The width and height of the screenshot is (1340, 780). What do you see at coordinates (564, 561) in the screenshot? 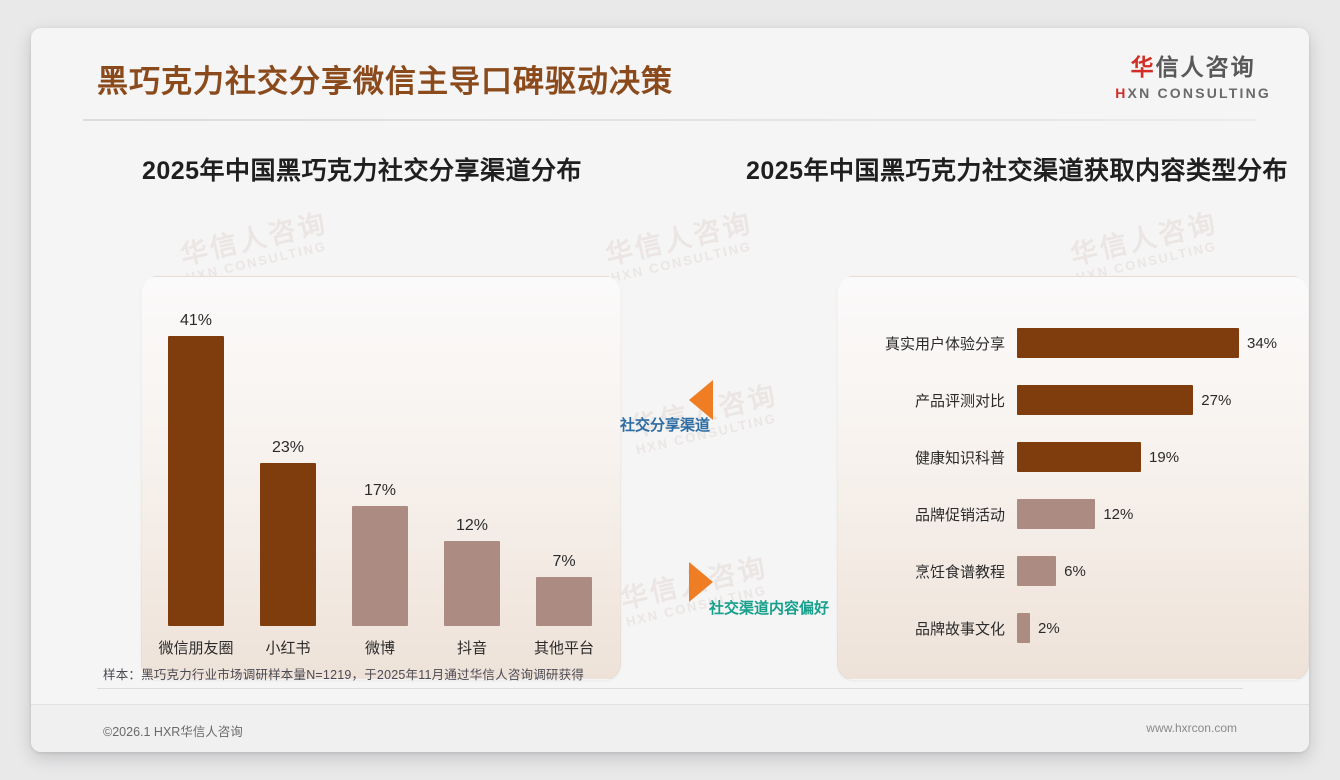
I see `bar-value-label: 7%` at bounding box center [564, 561].